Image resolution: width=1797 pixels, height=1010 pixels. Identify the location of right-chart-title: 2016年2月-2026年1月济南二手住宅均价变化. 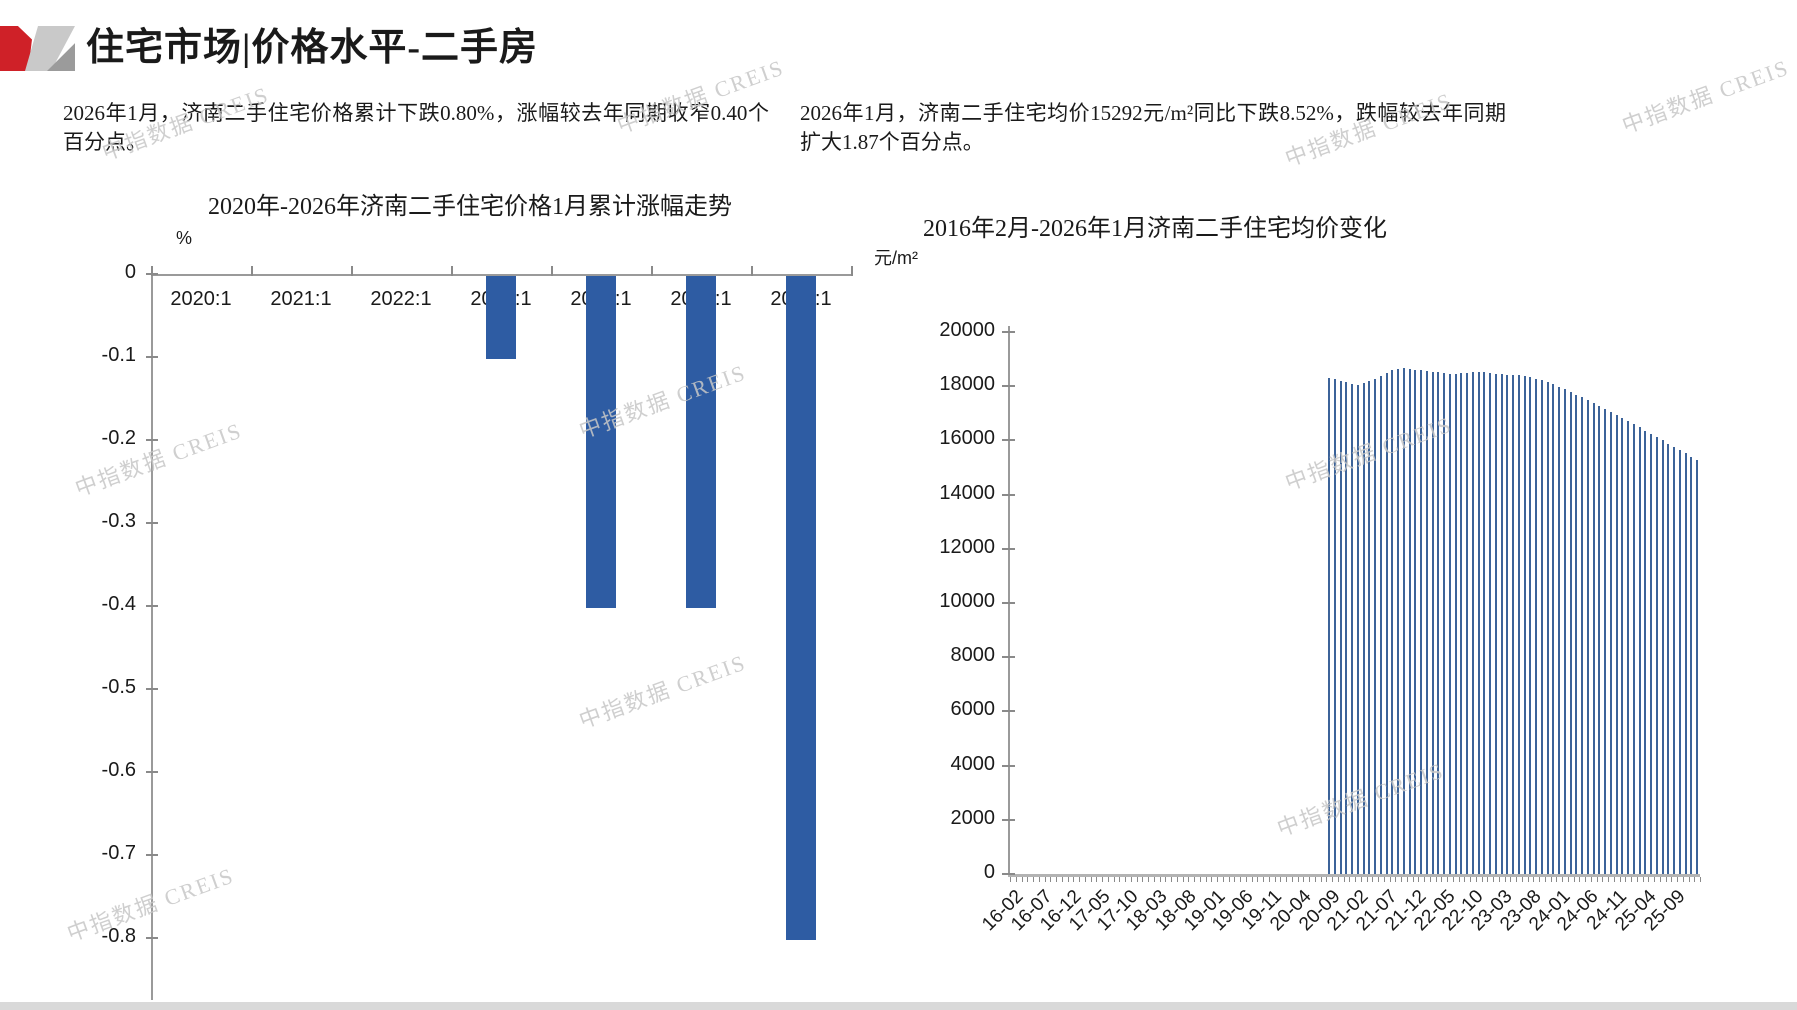
(1155, 229).